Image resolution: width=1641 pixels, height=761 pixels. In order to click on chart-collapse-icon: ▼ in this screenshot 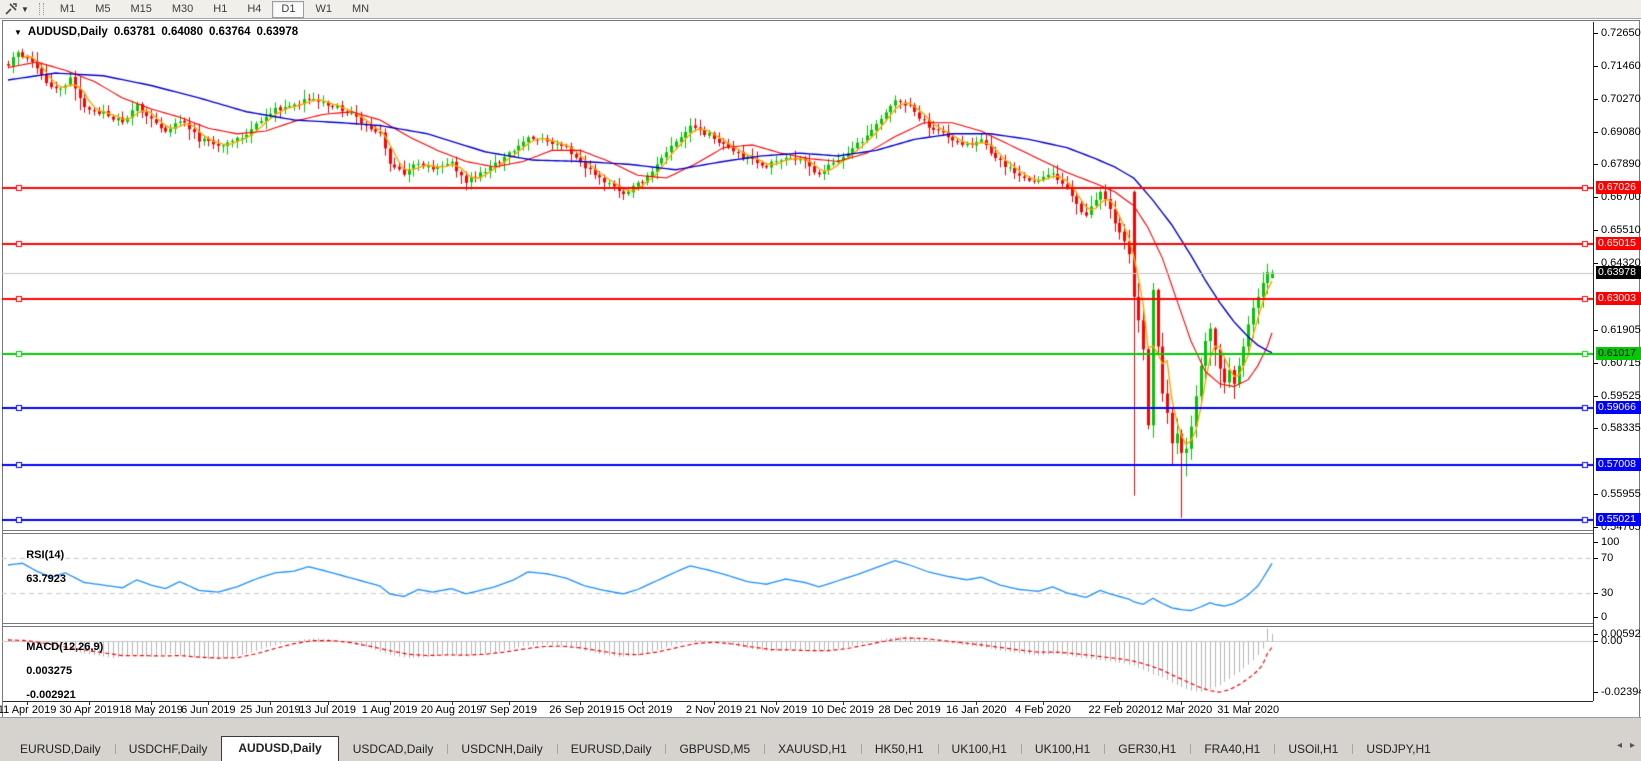, I will do `click(18, 32)`.